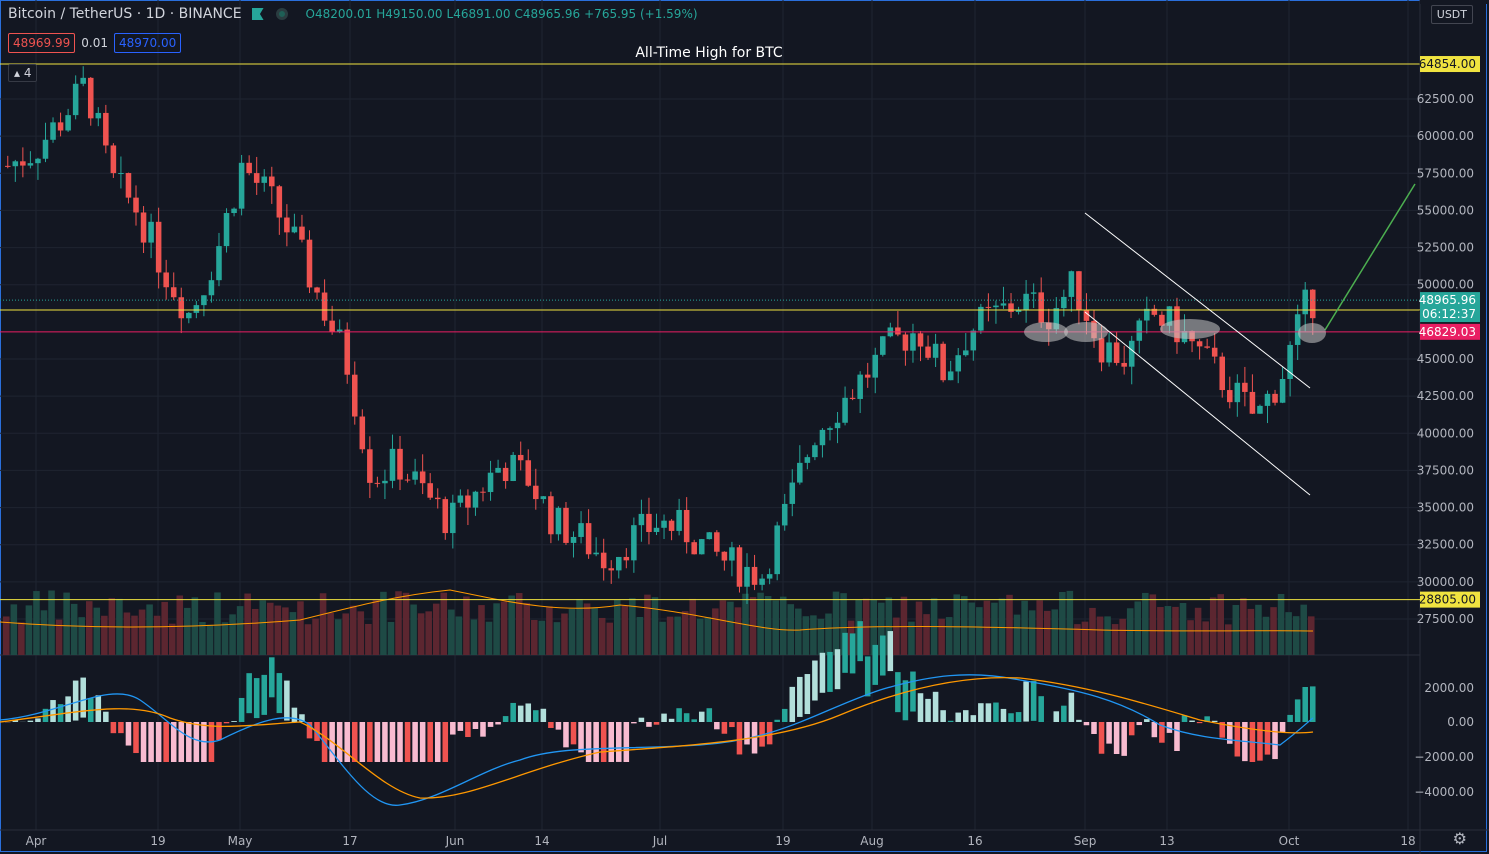 The image size is (1489, 854). What do you see at coordinates (1197, 300) in the screenshot?
I see `channel-upper-line` at bounding box center [1197, 300].